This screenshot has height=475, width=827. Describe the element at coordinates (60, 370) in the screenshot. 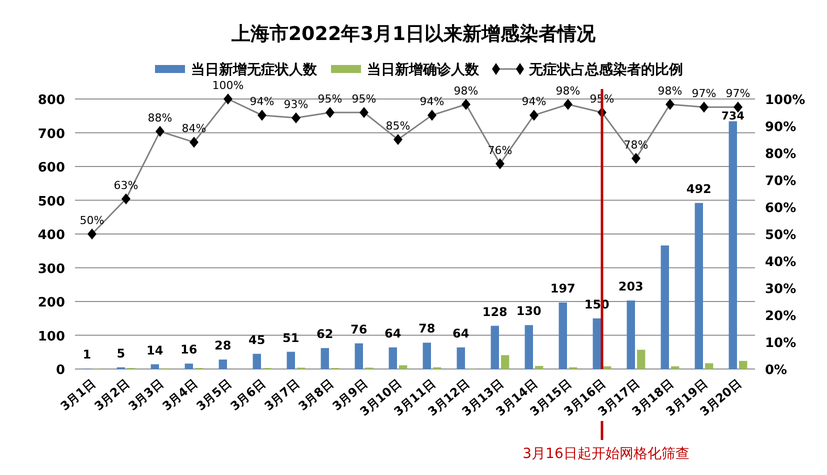

I see `y-tick-label: 0` at that location.